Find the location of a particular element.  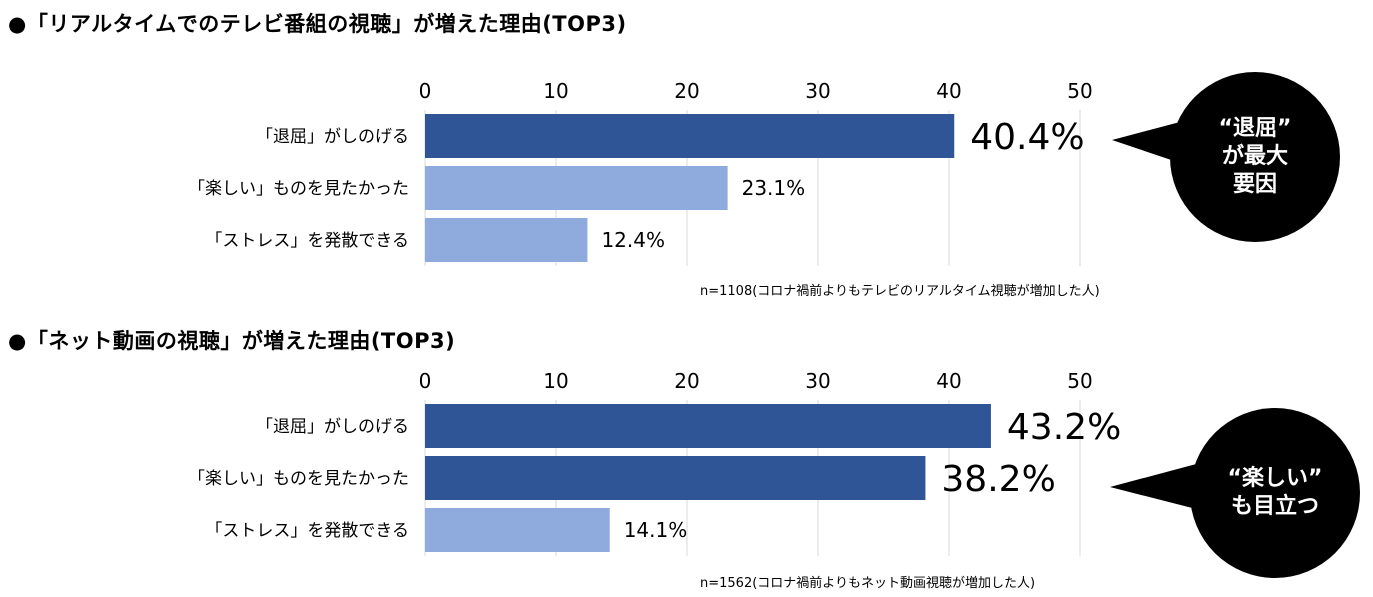

chart1-tick-label: 10 is located at coordinates (555, 91).